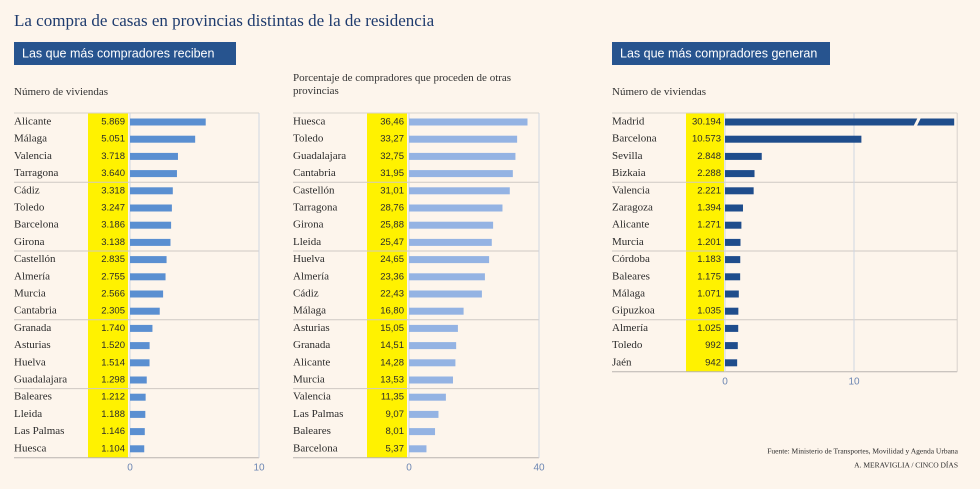 The height and width of the screenshot is (489, 980). Describe the element at coordinates (659, 92) in the screenshot. I see `chart-subtitle: Número de viviendas` at that location.